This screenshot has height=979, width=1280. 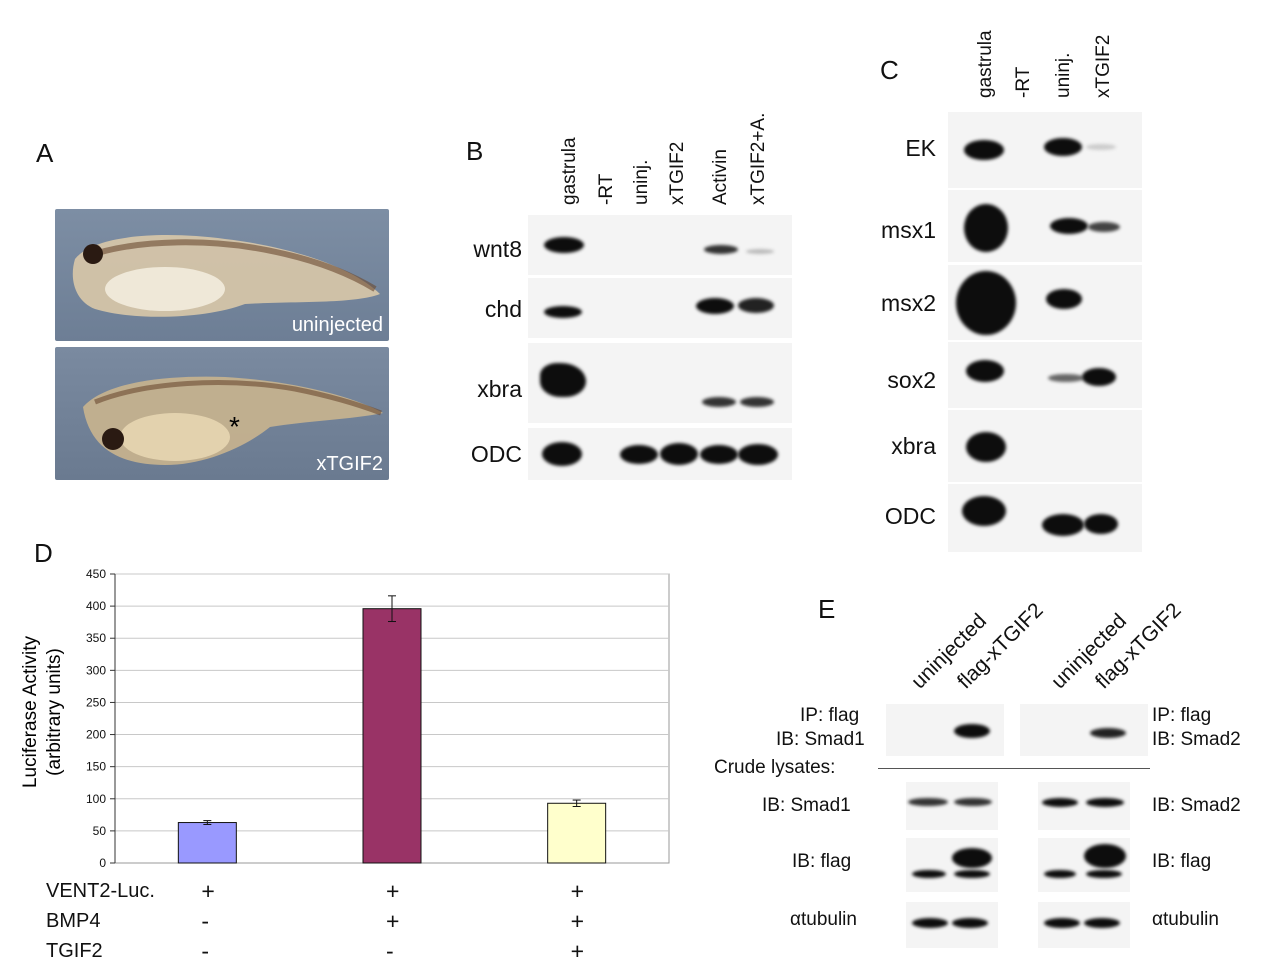 What do you see at coordinates (660, 308) in the screenshot?
I see `blot-b-chd` at bounding box center [660, 308].